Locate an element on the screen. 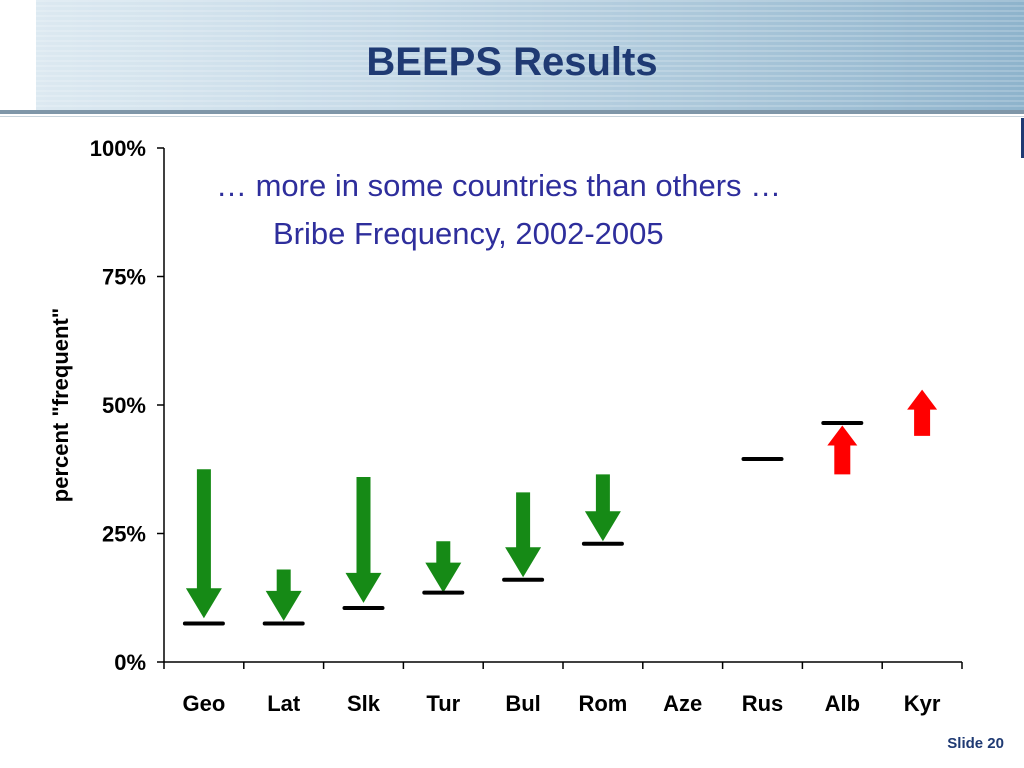 Image resolution: width=1024 pixels, height=768 pixels. x-tick-label: Aze is located at coordinates (682, 703).